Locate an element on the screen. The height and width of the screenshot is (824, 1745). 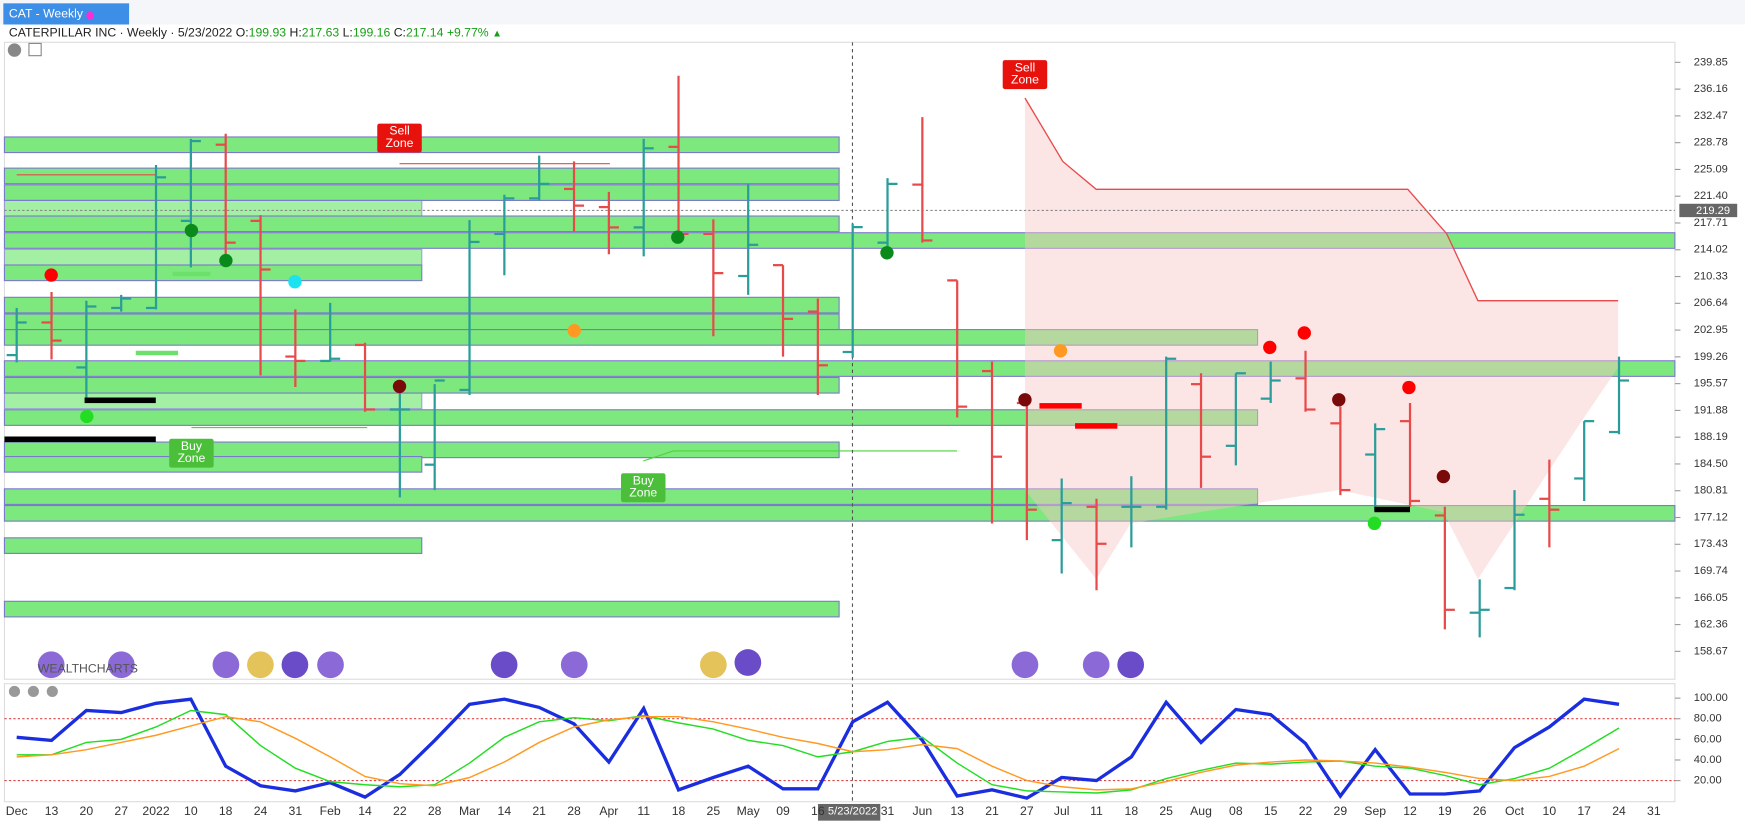
symbol-name: CATERPILLAR INC is located at coordinates (62, 33).